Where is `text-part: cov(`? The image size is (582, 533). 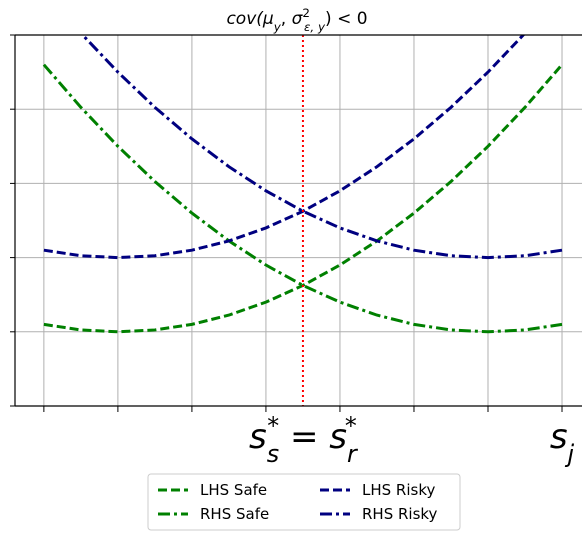 text-part: cov( is located at coordinates (245, 19).